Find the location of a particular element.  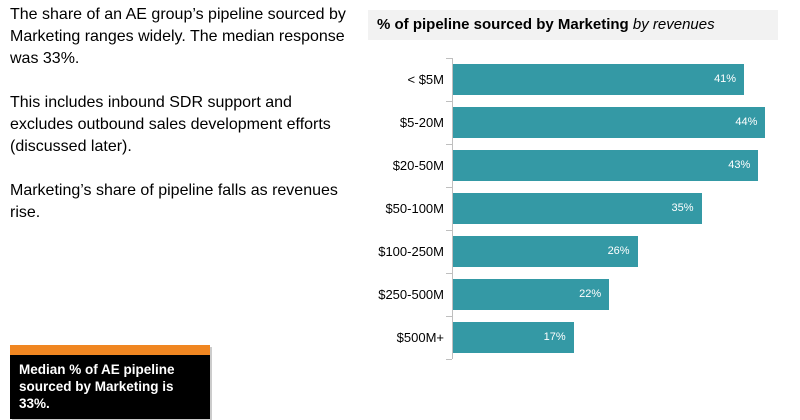

bar: 44% is located at coordinates (609, 122).